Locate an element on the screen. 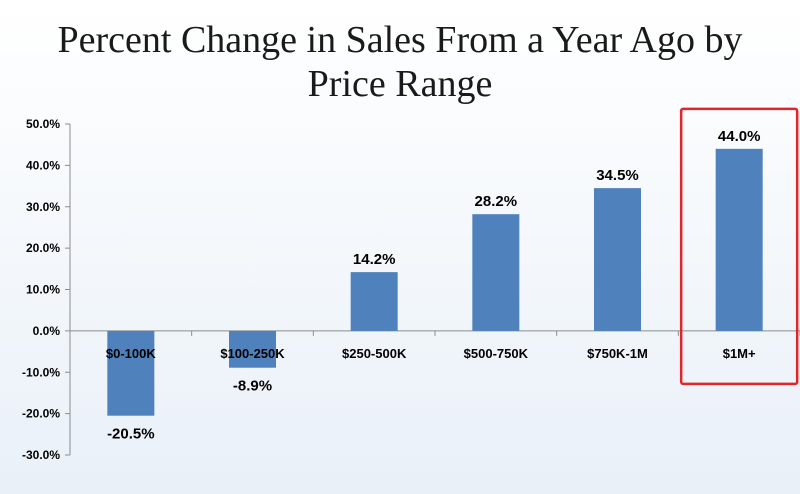 The image size is (800, 494). category-label: $500-750K is located at coordinates (496, 353).